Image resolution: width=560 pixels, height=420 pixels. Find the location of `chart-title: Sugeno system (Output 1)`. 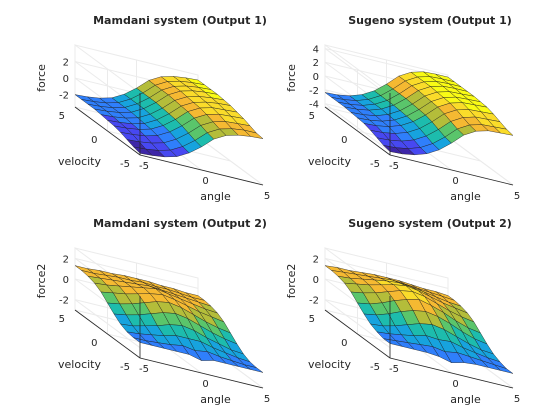

chart-title: Sugeno system (Output 1) is located at coordinates (430, 20).